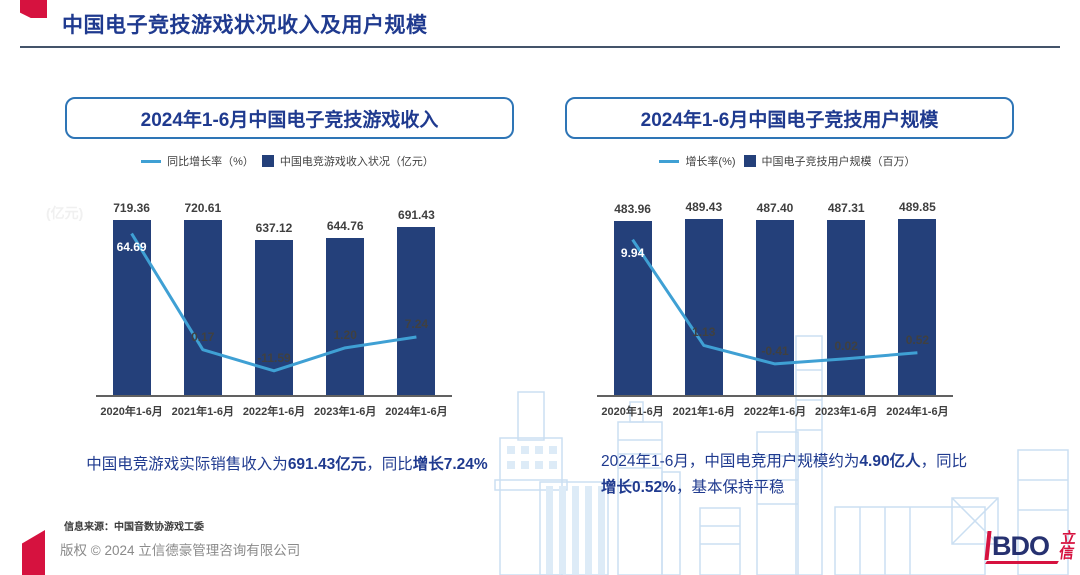  I want to click on legend-item-user-scale: 中国电子竞技用户规模（百万）, so click(829, 161).